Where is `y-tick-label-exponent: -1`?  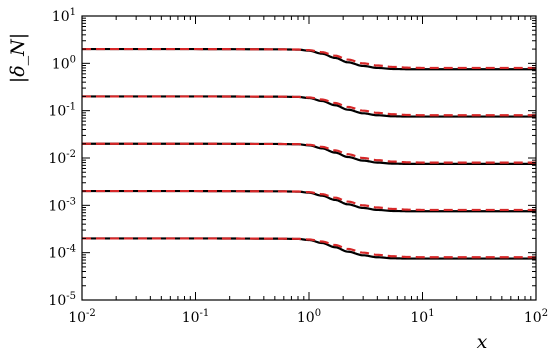
y-tick-label-exponent: -1 is located at coordinates (71, 107).